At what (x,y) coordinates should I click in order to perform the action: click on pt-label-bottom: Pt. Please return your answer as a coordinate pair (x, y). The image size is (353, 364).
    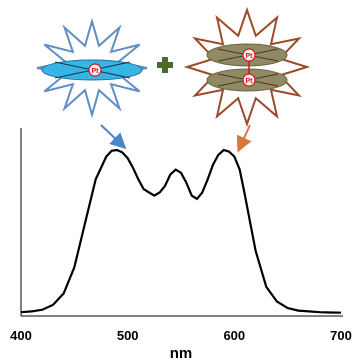
    Looking at the image, I should click on (250, 81).